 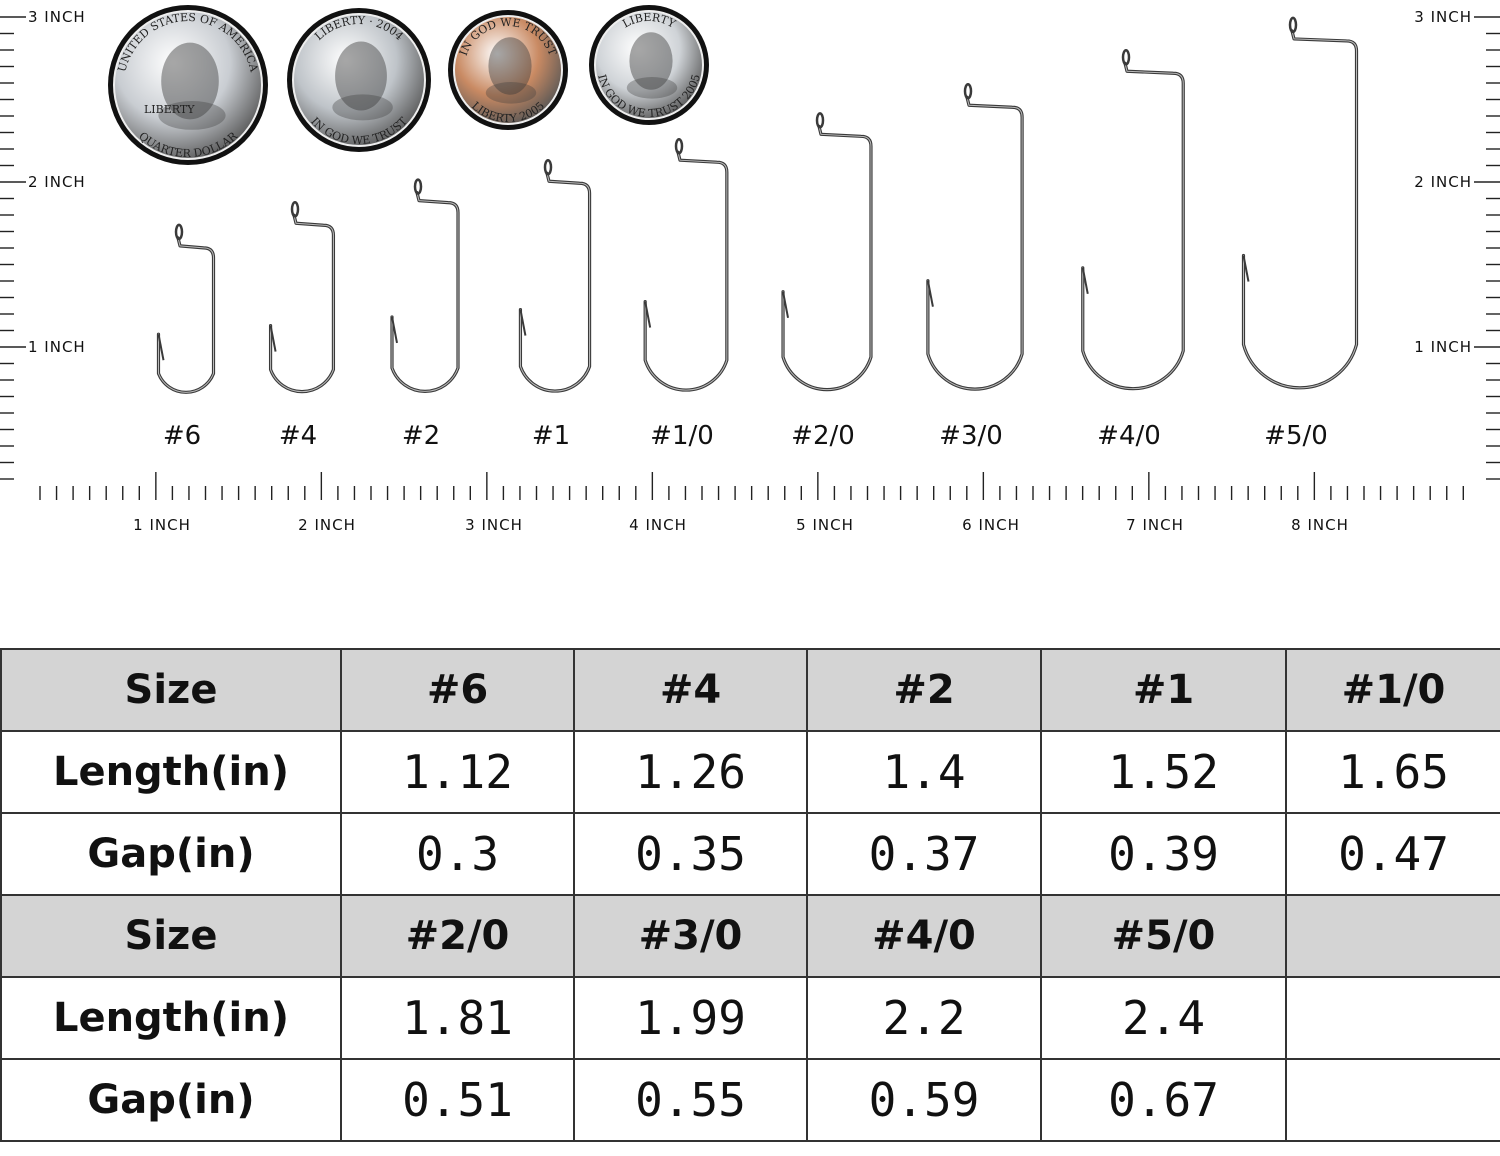 What do you see at coordinates (924, 1100) in the screenshot?
I see `table-cell: 0.59` at bounding box center [924, 1100].